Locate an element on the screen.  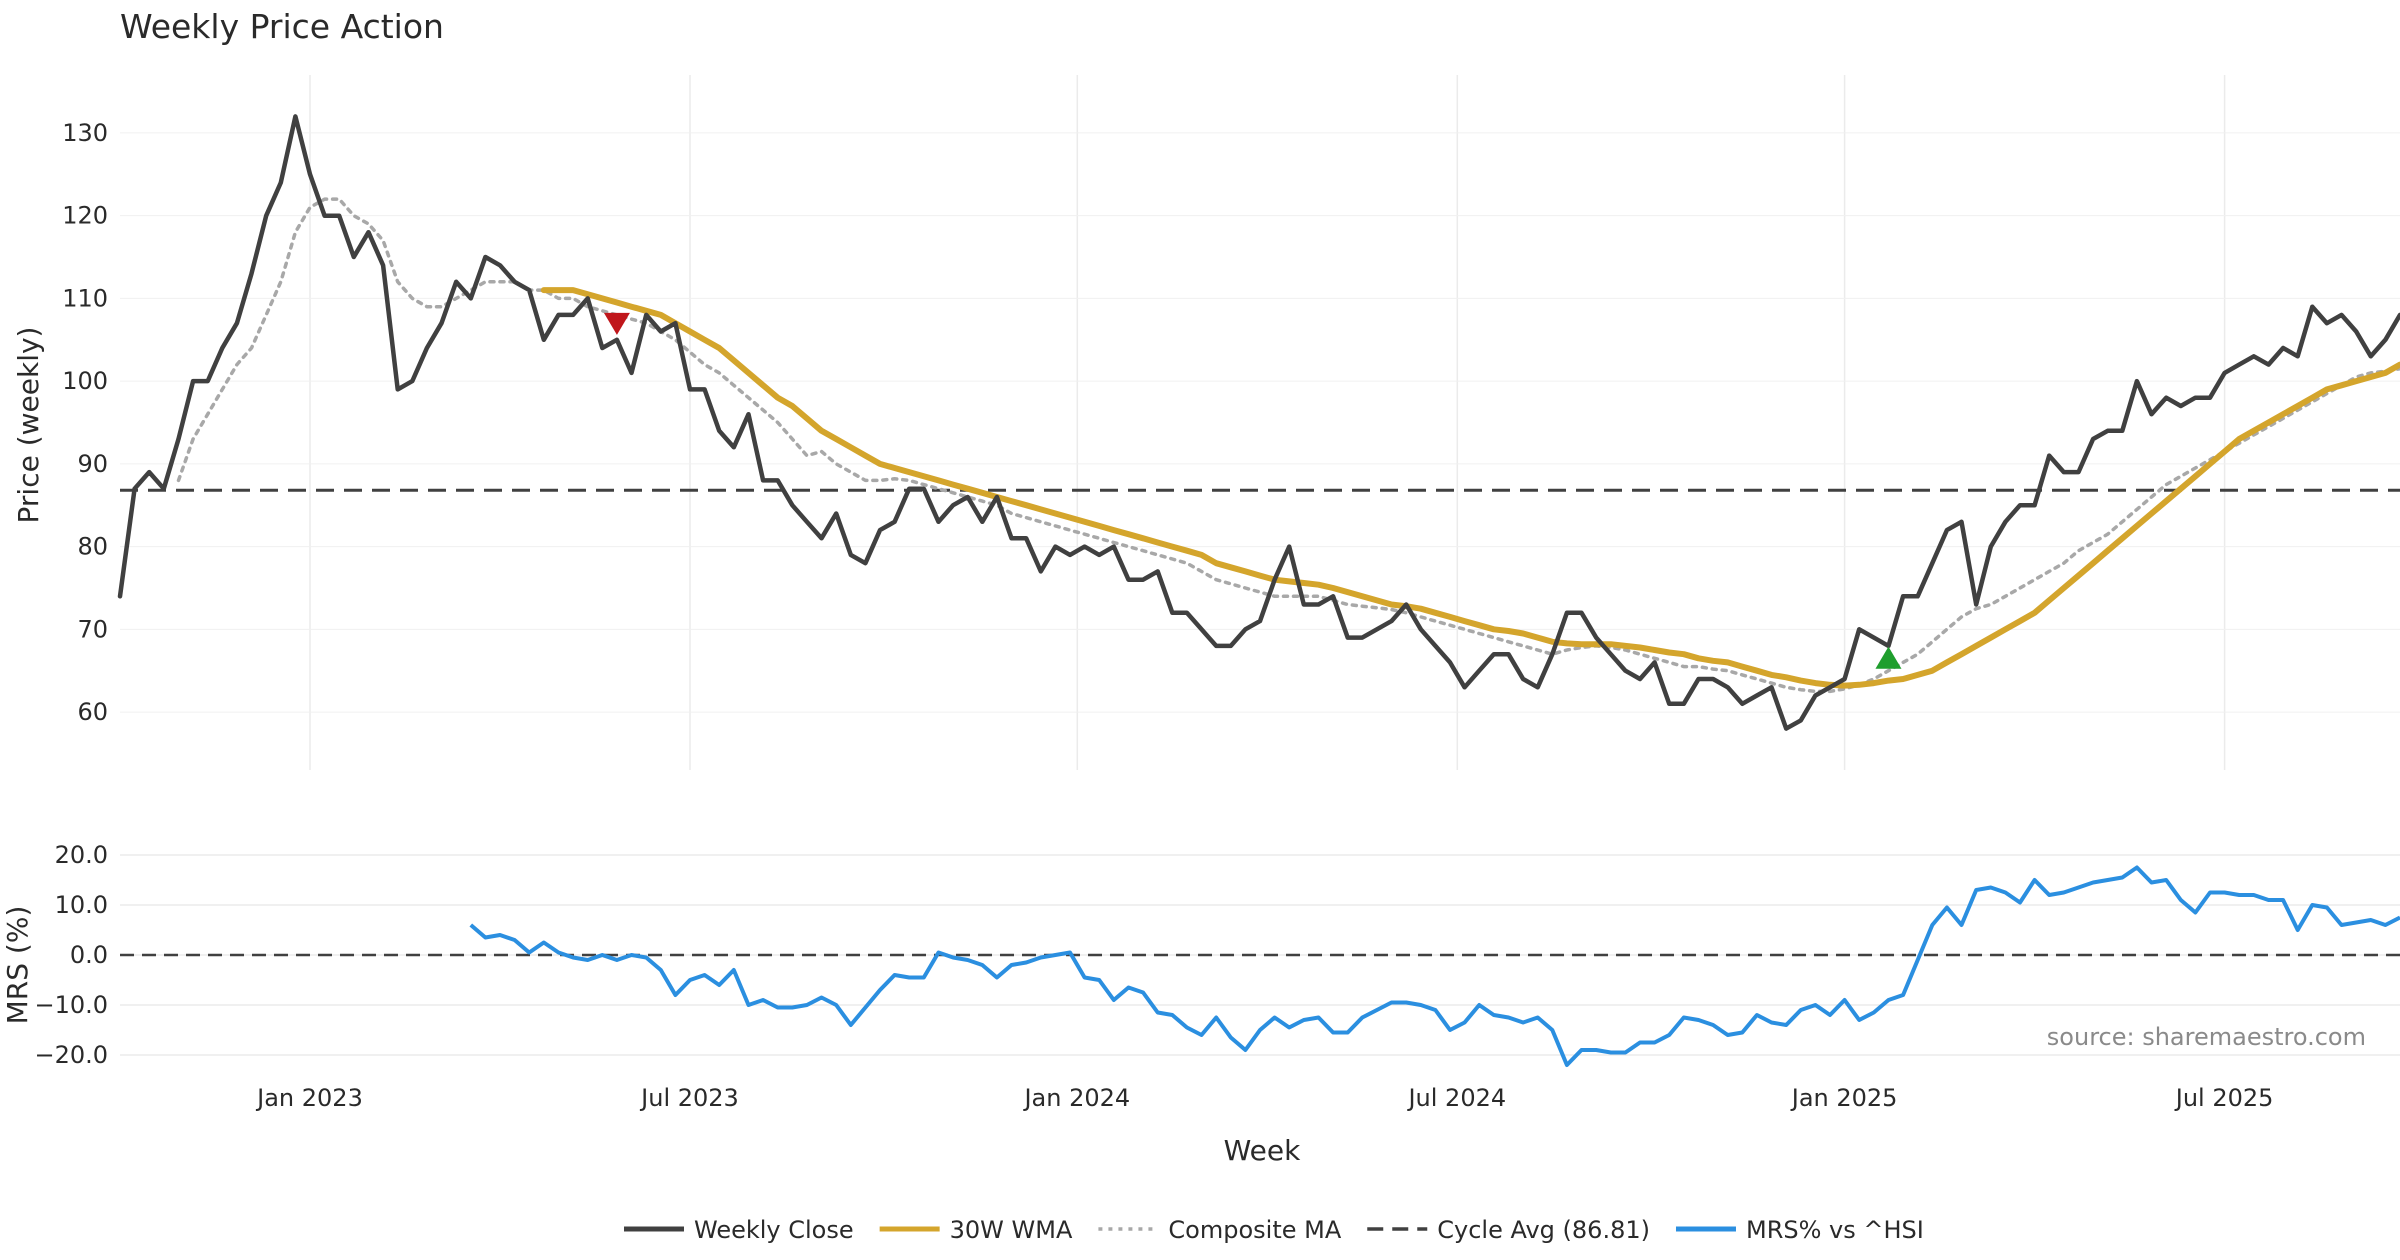
mrs-y-tick-label: 10.0 is located at coordinates (81, 905).